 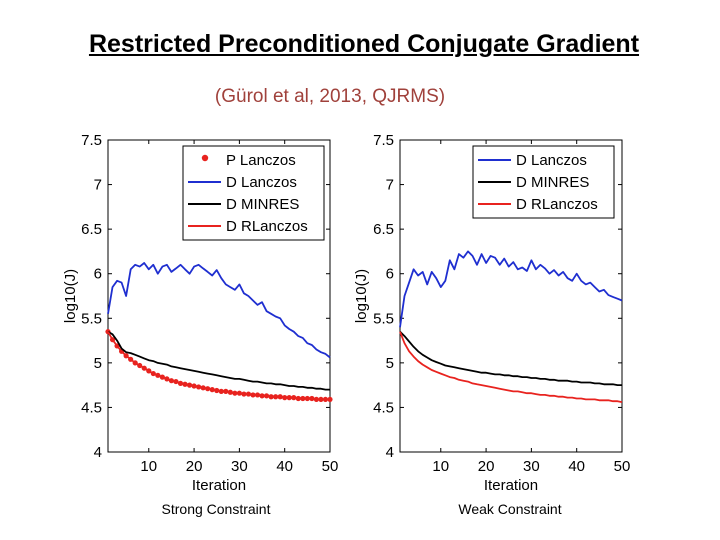 I want to click on legend-marker-p-lanczos, so click(x=205, y=158).